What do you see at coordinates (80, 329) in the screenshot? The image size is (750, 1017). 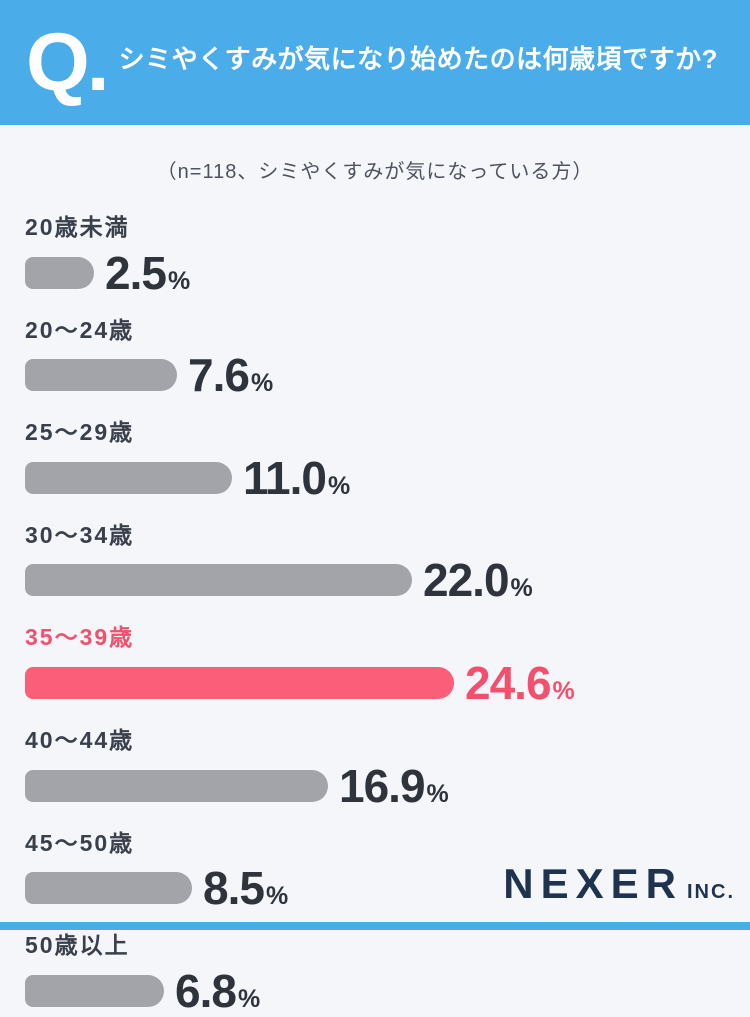 I see `bar-category-label: 20〜24歳` at bounding box center [80, 329].